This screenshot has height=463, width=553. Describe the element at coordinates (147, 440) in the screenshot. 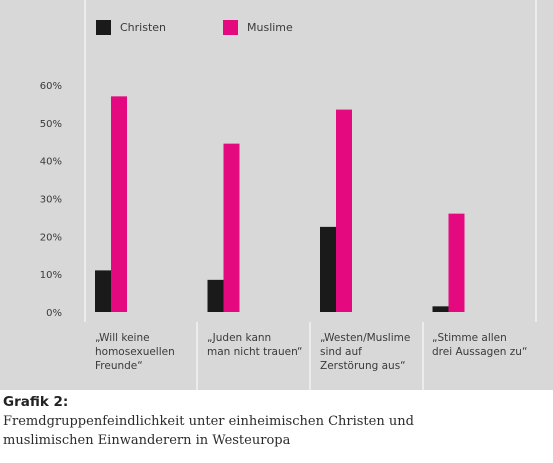

I see `caption-line-2: muslimischen Einwanderern in Westeuropa` at that location.